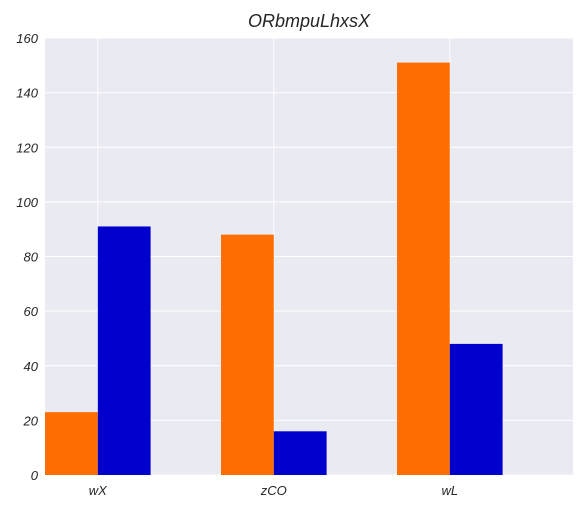 Image resolution: width=584 pixels, height=511 pixels. What do you see at coordinates (449, 490) in the screenshot?
I see `x-tick-label: wL` at bounding box center [449, 490].